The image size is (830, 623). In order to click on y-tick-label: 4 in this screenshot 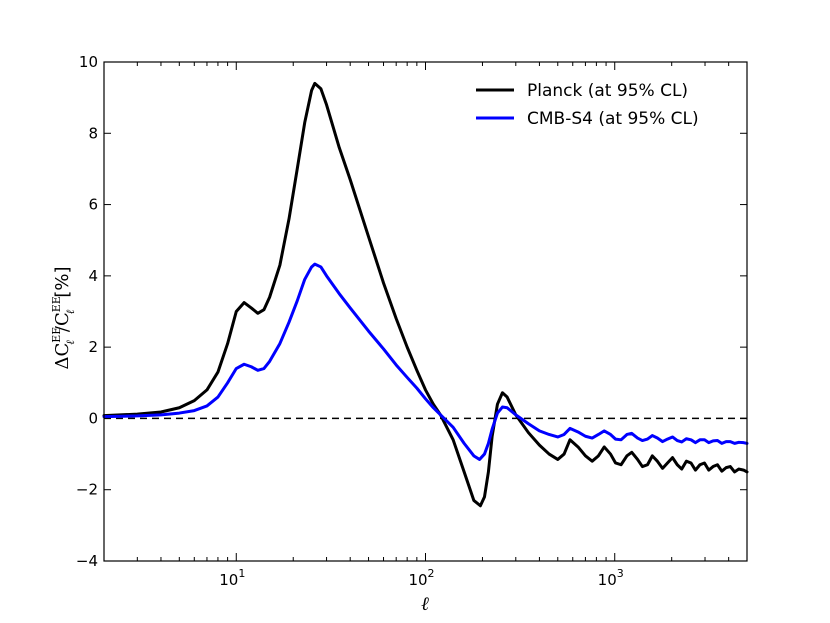, I will do `click(93, 276)`.